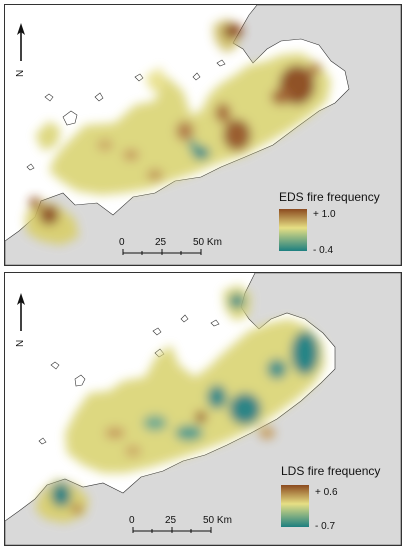 The width and height of the screenshot is (406, 550). I want to click on legend-title: EDS fire frequency, so click(329, 197).